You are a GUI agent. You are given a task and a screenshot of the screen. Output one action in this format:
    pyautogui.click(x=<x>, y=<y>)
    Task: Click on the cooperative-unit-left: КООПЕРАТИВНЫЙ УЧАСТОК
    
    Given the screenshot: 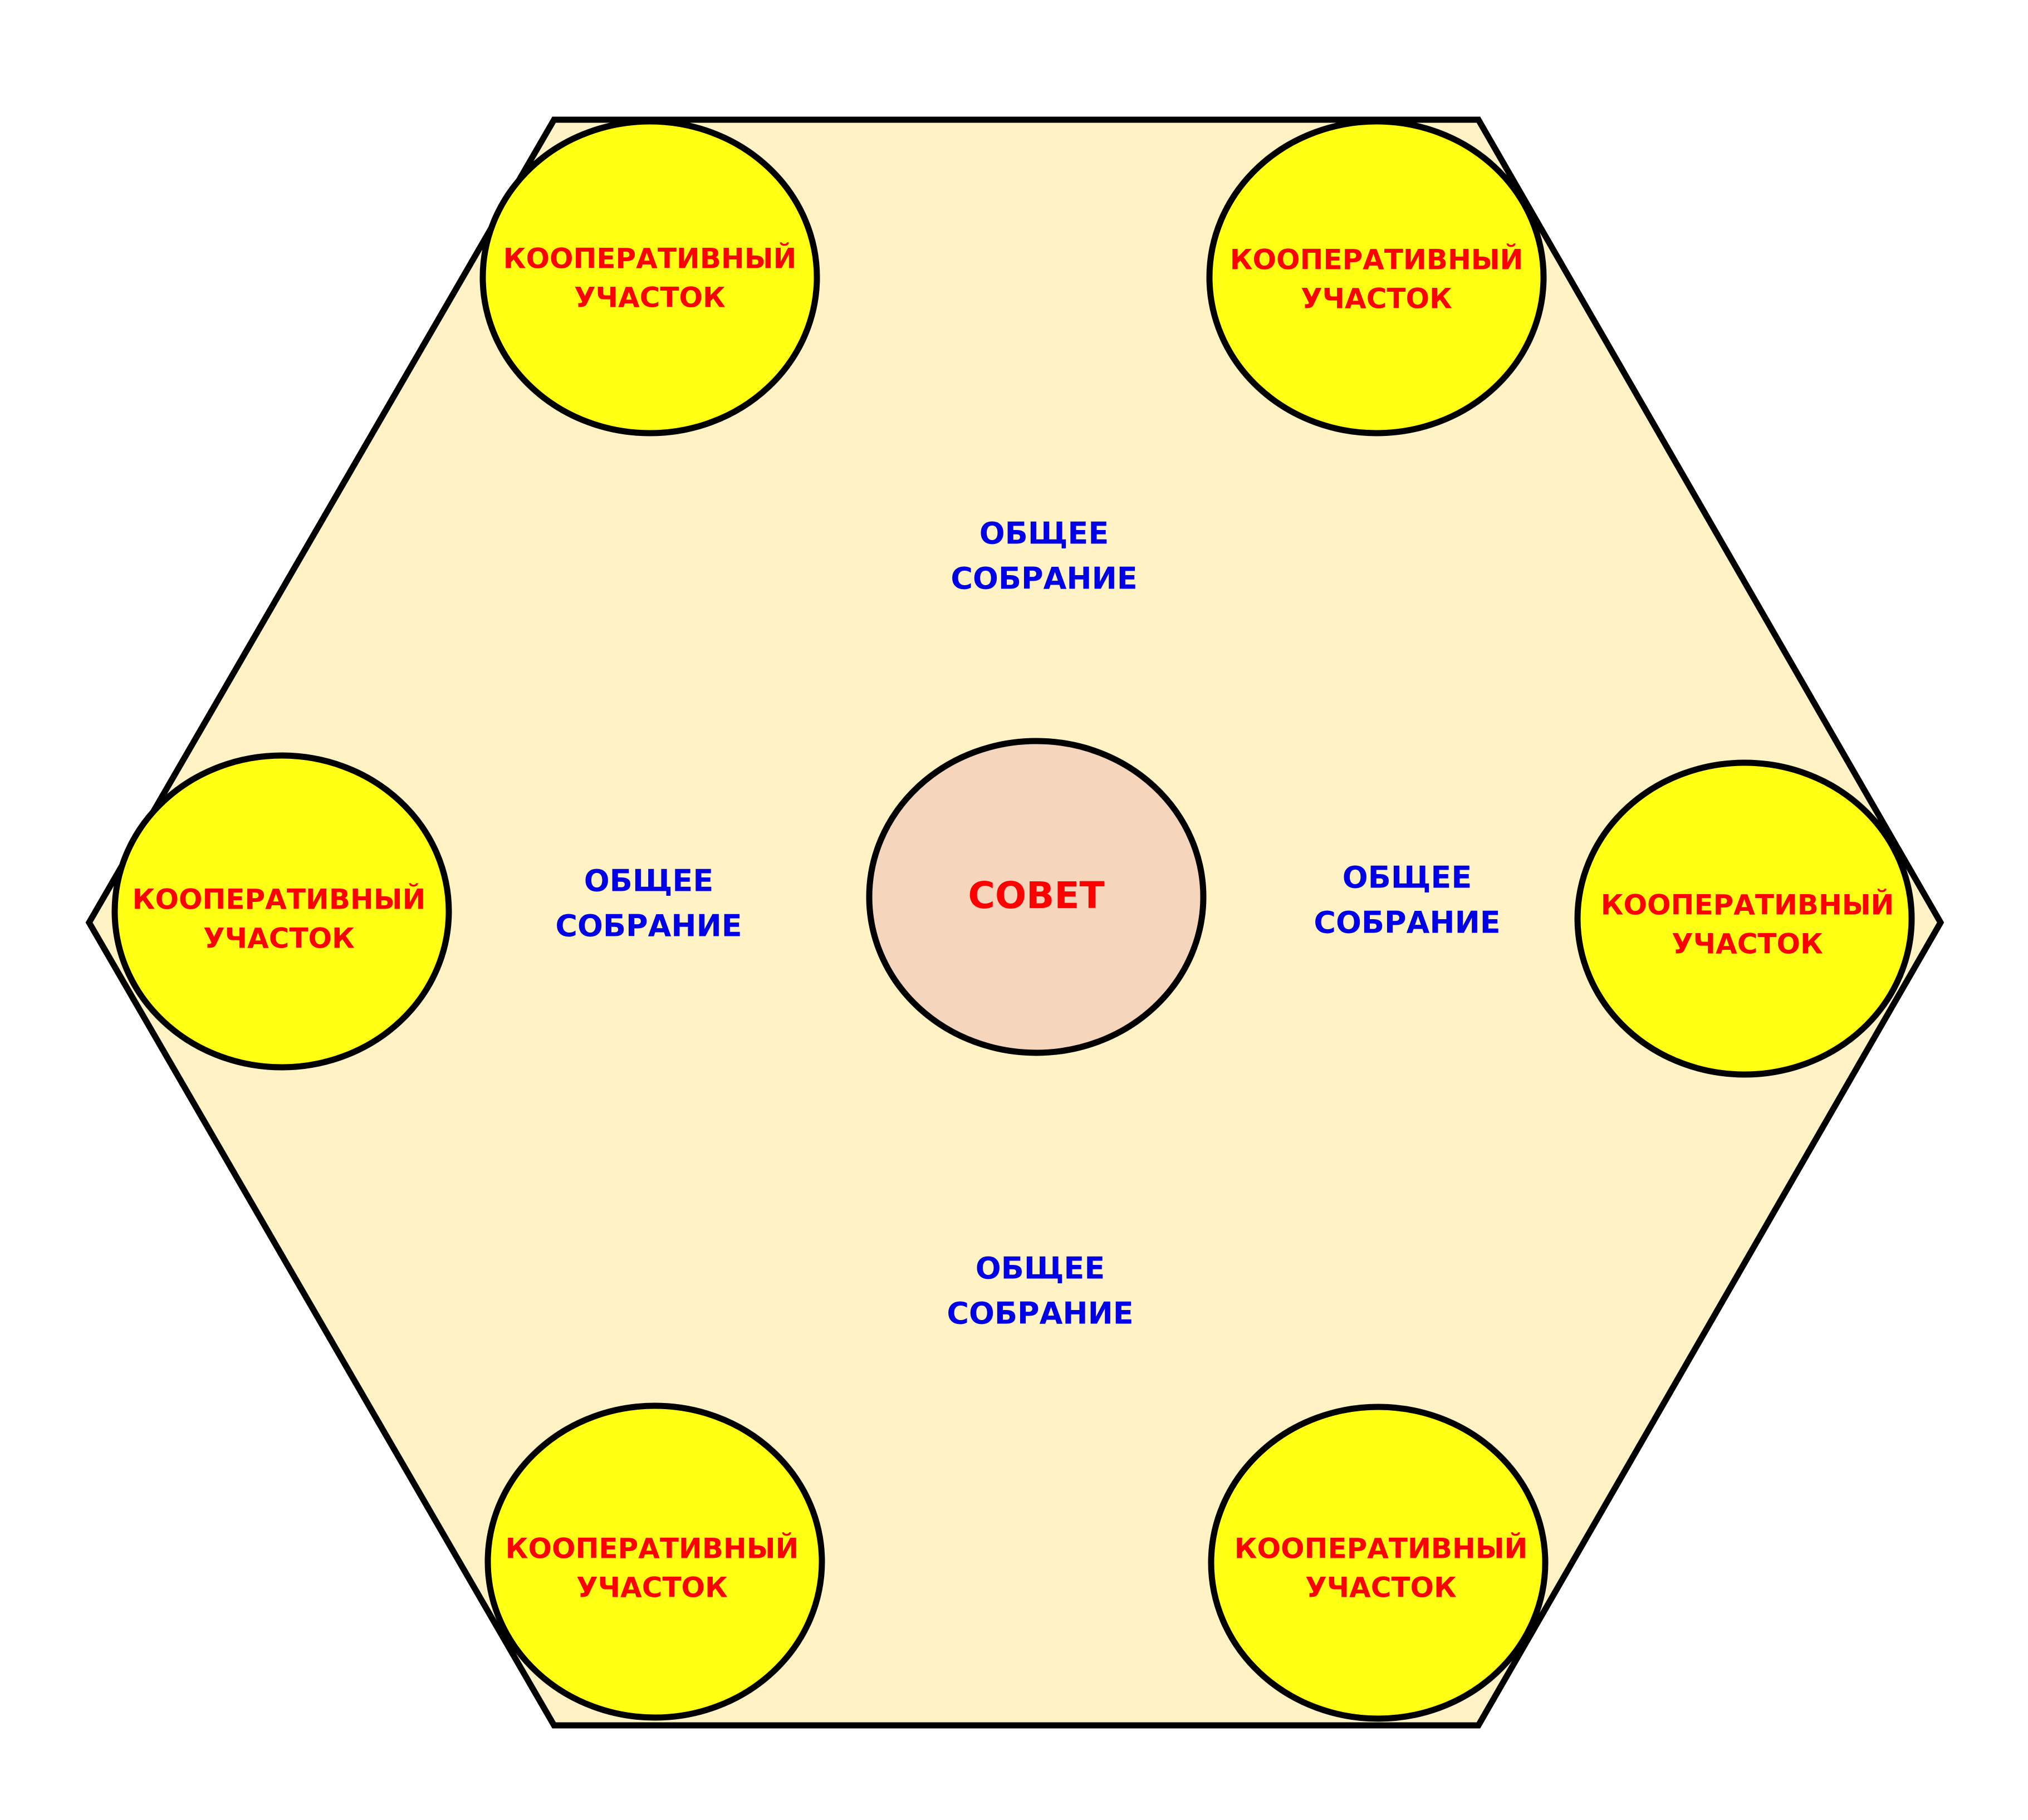 What is the action you would take?
    pyautogui.click(x=281, y=911)
    